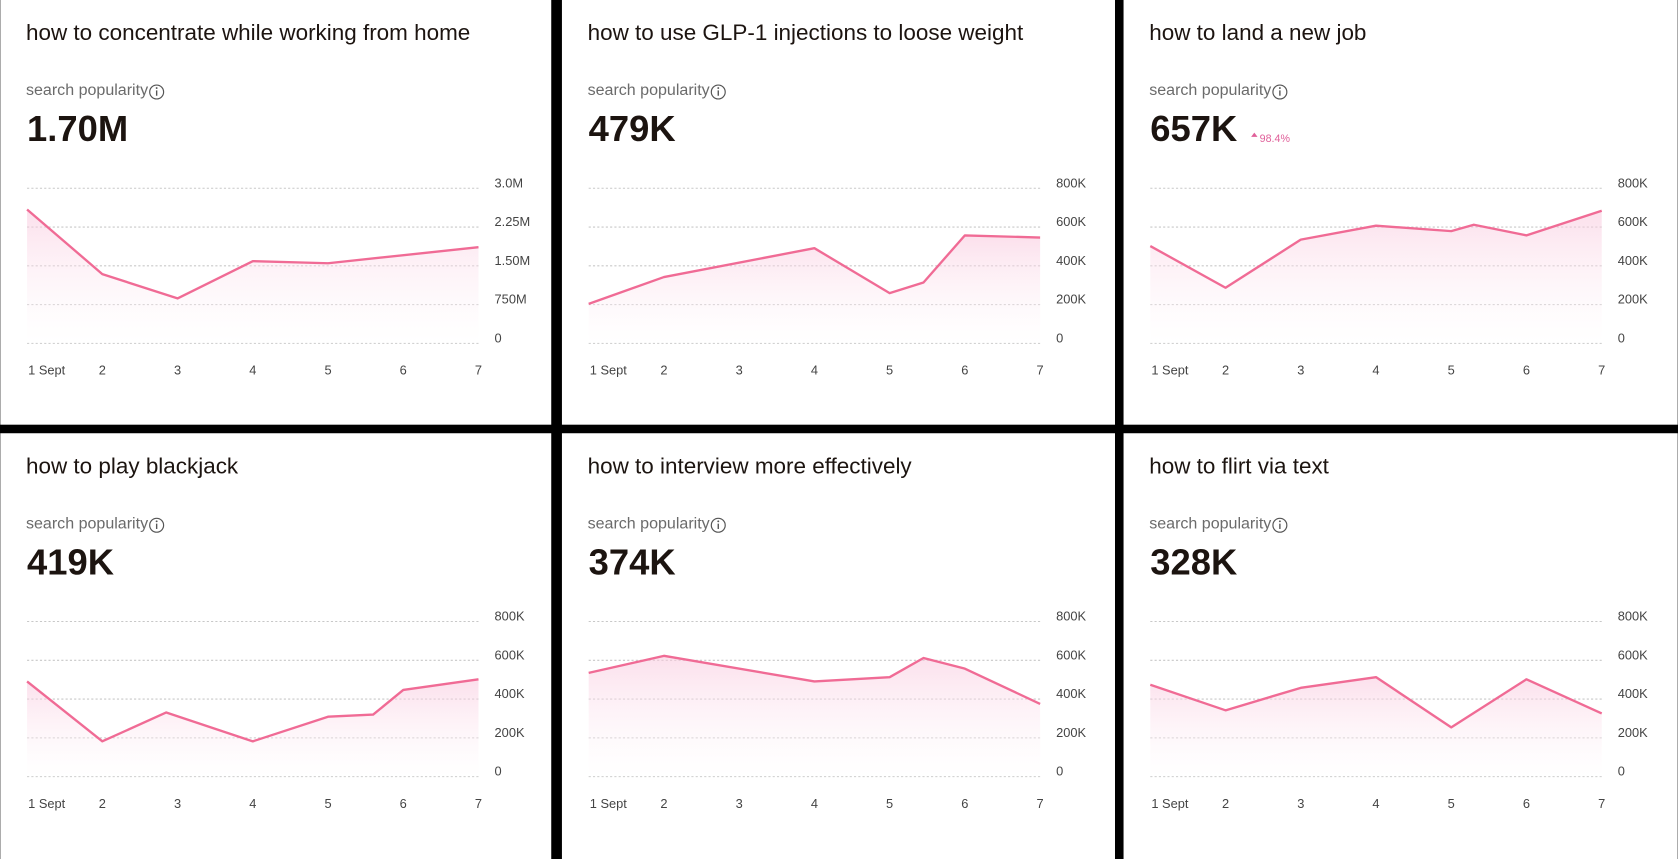  Describe the element at coordinates (750, 465) in the screenshot. I see `chart-title: how to interview more effectively` at that location.